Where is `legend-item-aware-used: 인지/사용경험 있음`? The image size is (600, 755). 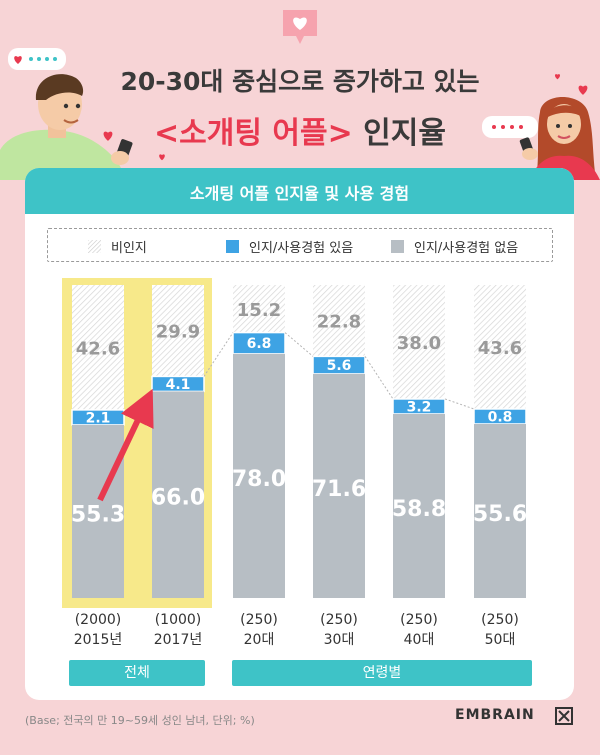
legend-item-aware-used: 인지/사용경험 있음 is located at coordinates (289, 246).